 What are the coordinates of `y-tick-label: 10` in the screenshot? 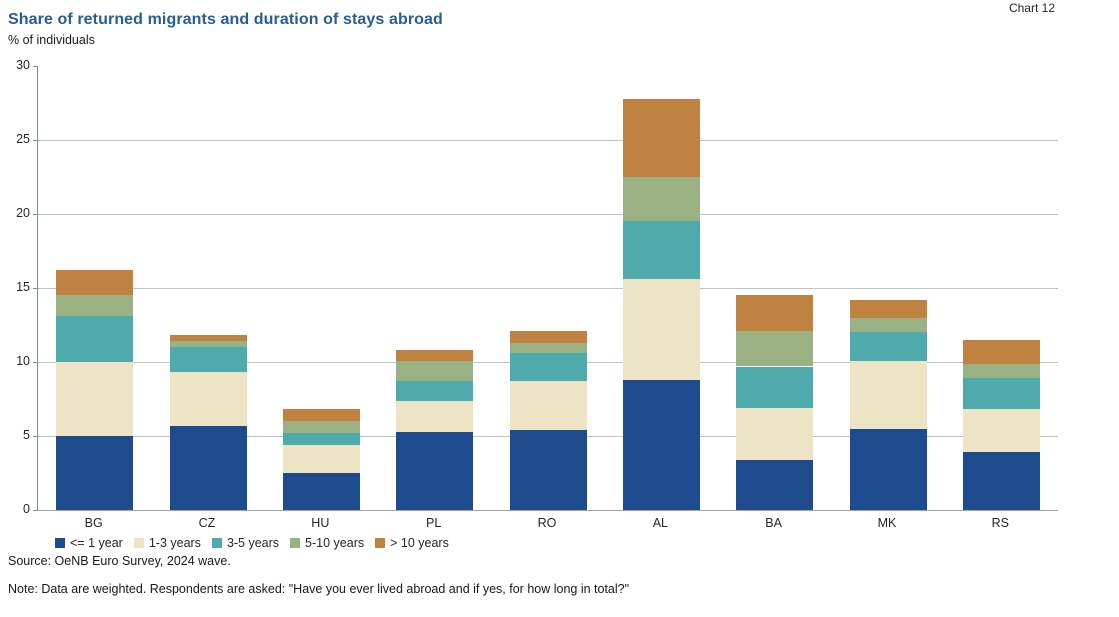 It's located at (23, 361).